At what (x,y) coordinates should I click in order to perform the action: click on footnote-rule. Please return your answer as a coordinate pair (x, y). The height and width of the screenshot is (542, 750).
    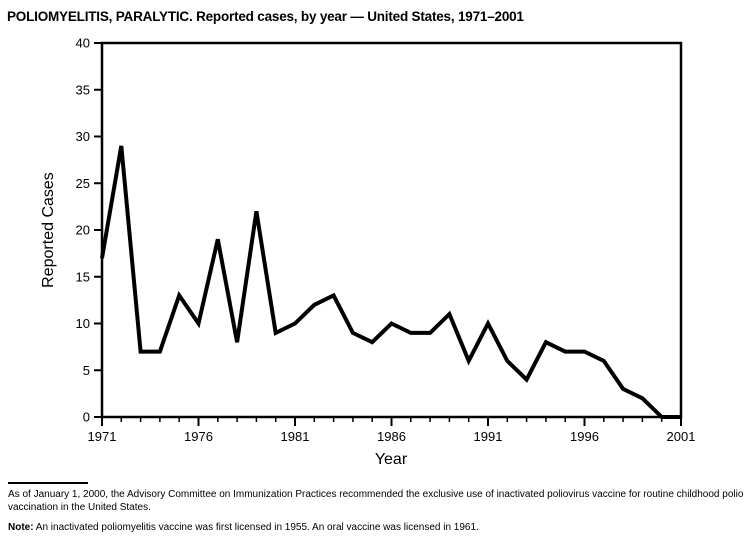
    Looking at the image, I should click on (48, 483).